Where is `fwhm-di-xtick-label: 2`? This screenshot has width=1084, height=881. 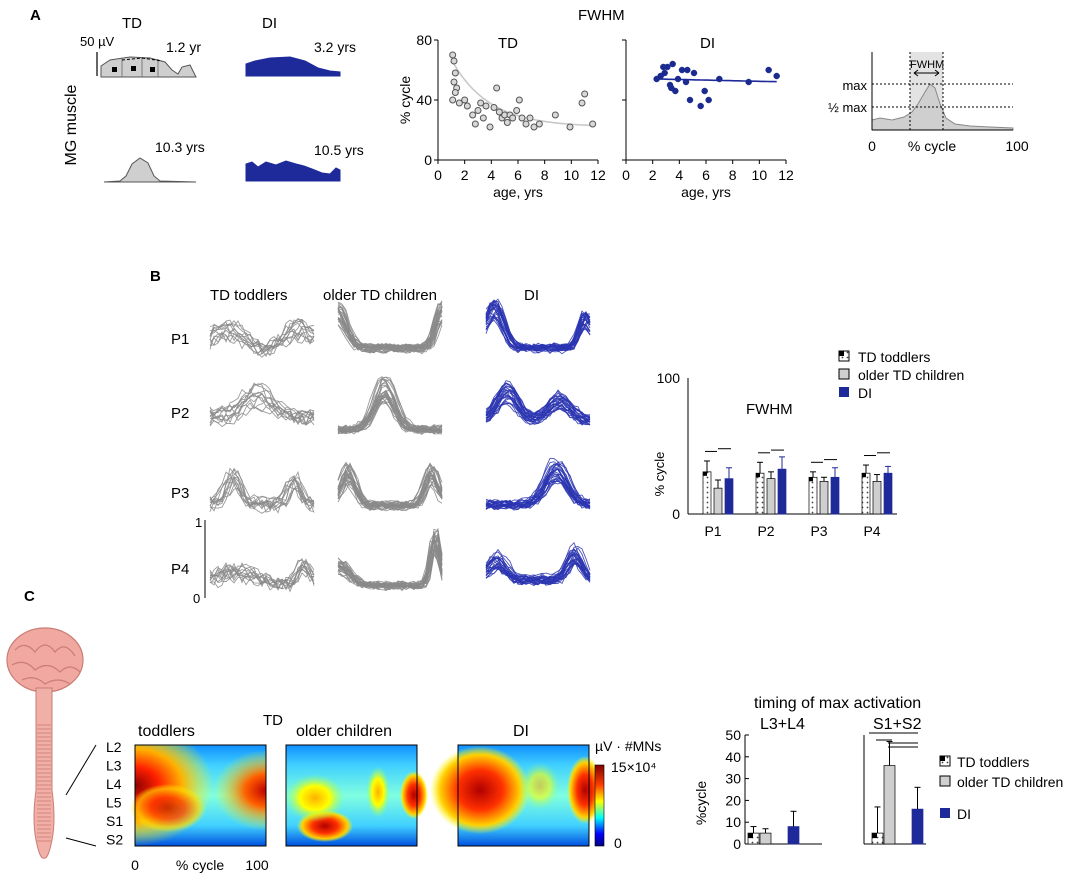 fwhm-di-xtick-label: 2 is located at coordinates (653, 175).